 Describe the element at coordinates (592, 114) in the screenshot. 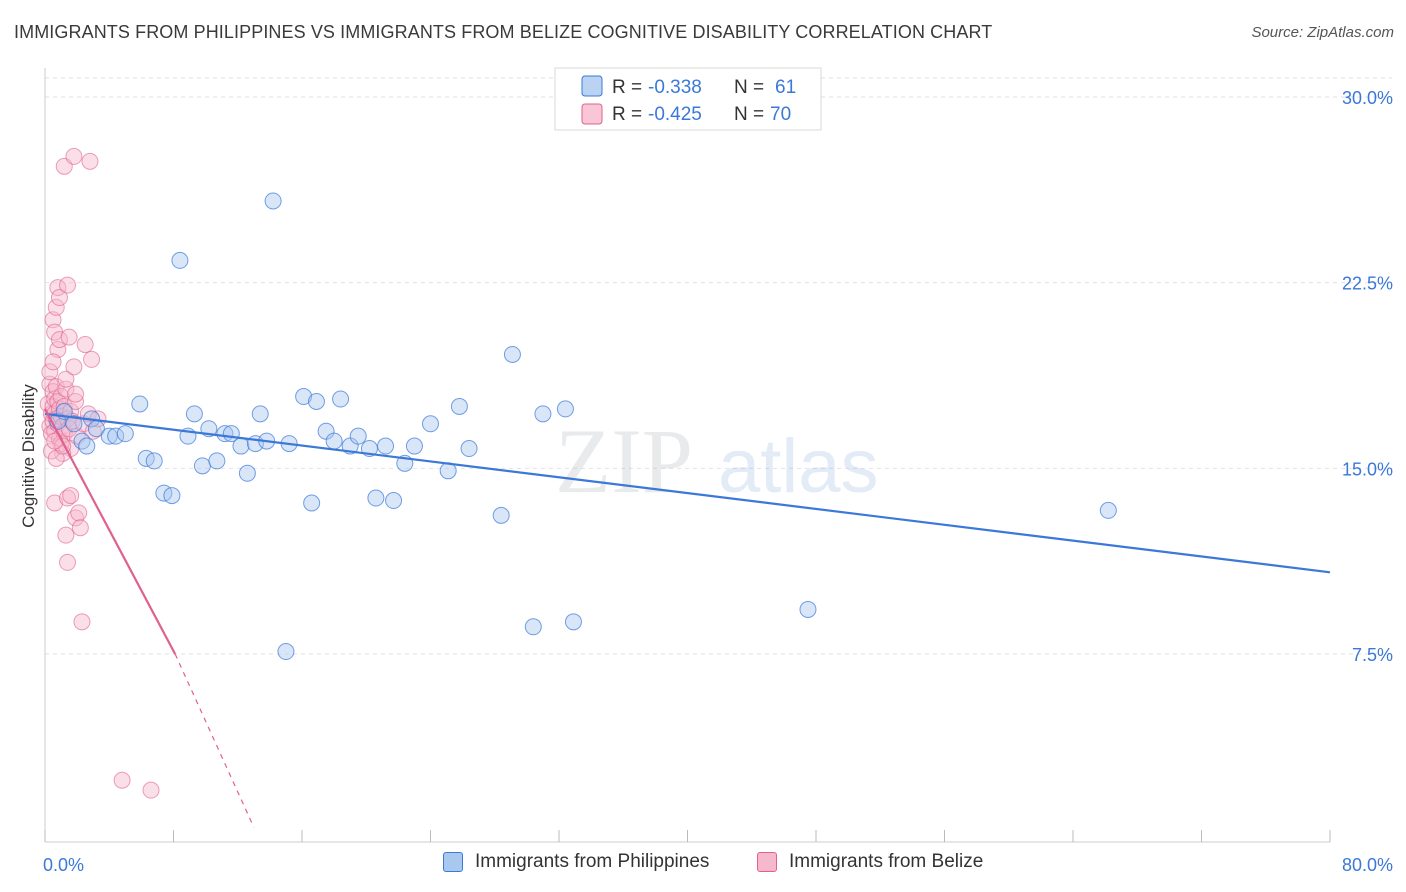

I see `legend-swatch-belize` at that location.